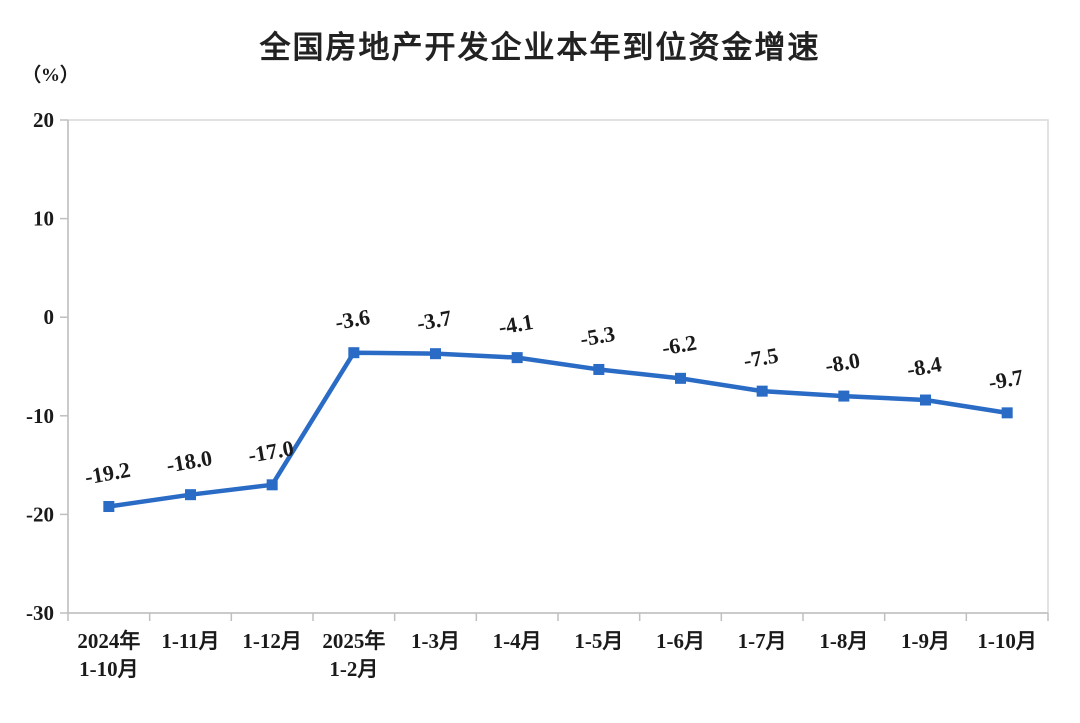 The image size is (1080, 723). What do you see at coordinates (43, 120) in the screenshot?
I see `y-tick-label: 20` at bounding box center [43, 120].